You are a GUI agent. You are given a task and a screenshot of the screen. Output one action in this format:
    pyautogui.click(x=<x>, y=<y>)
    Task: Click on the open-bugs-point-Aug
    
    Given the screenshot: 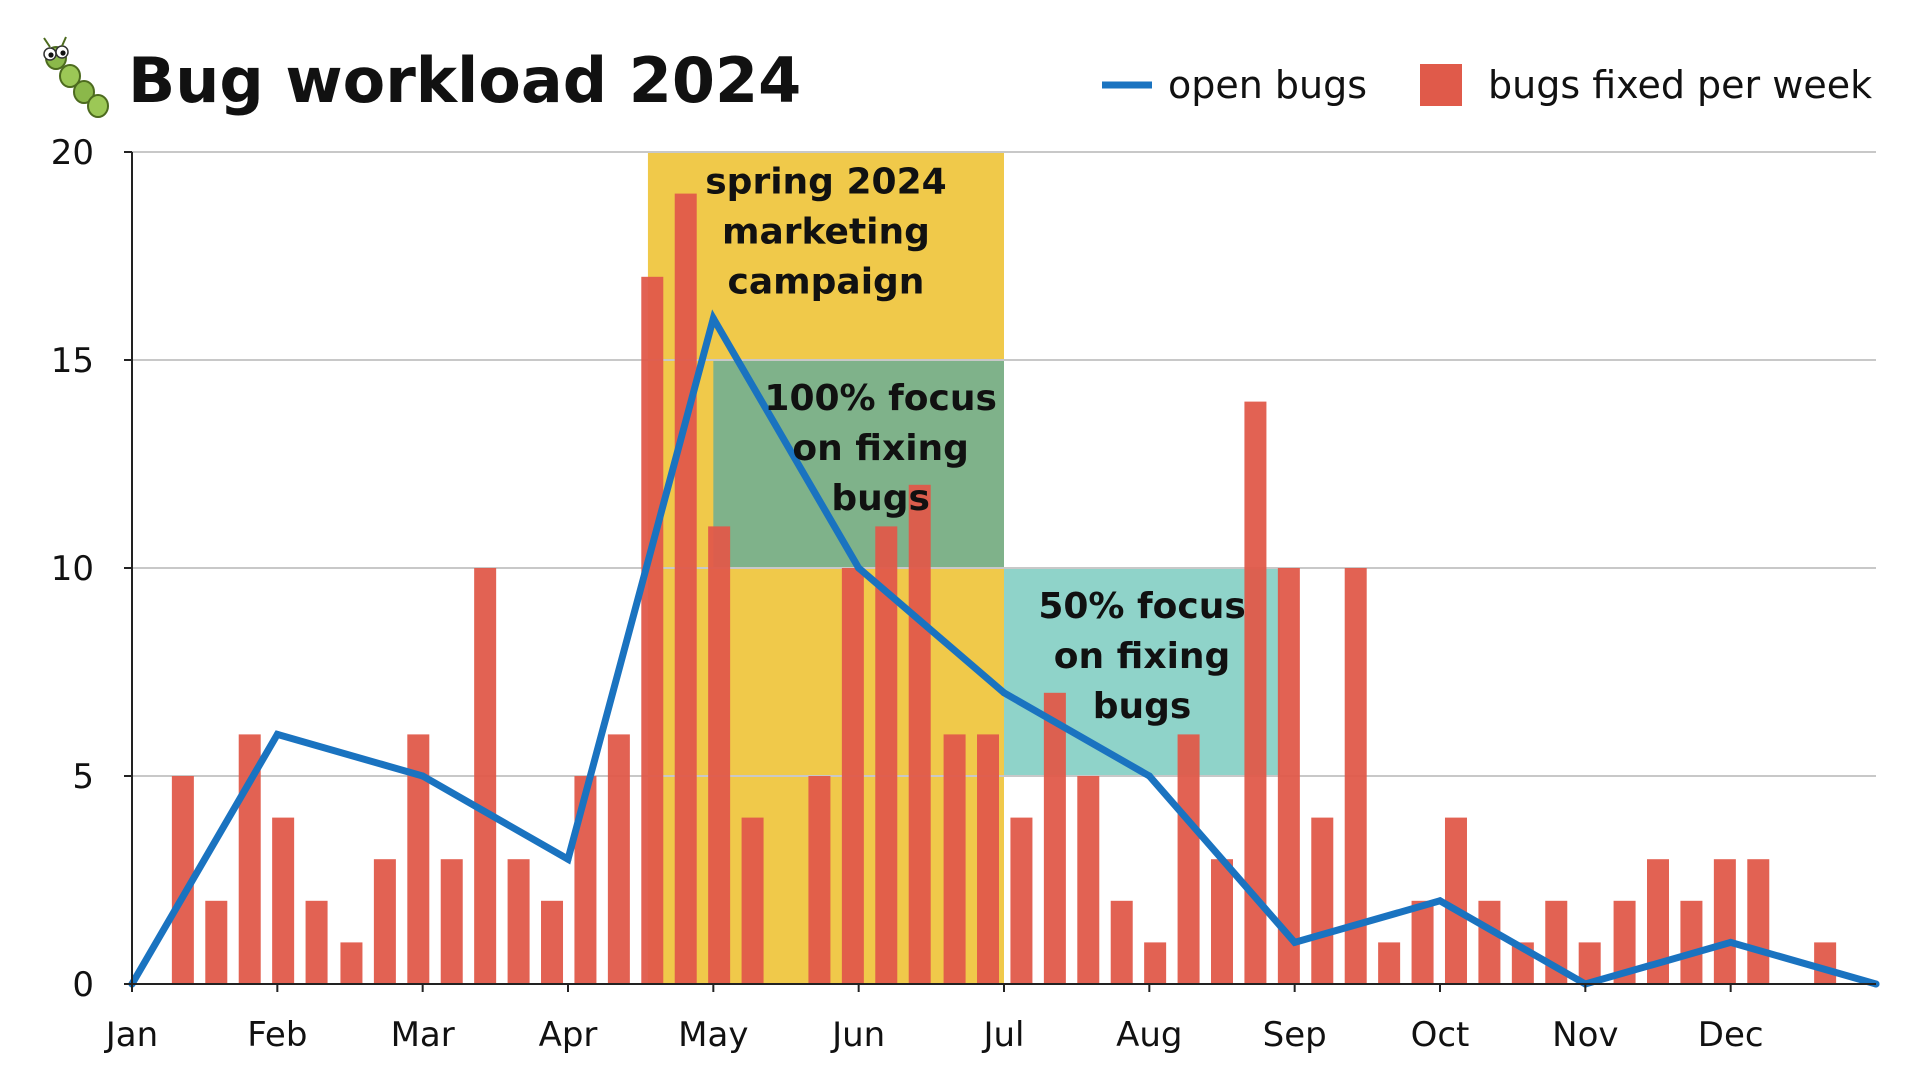 What is the action you would take?
    pyautogui.click(x=1149, y=776)
    